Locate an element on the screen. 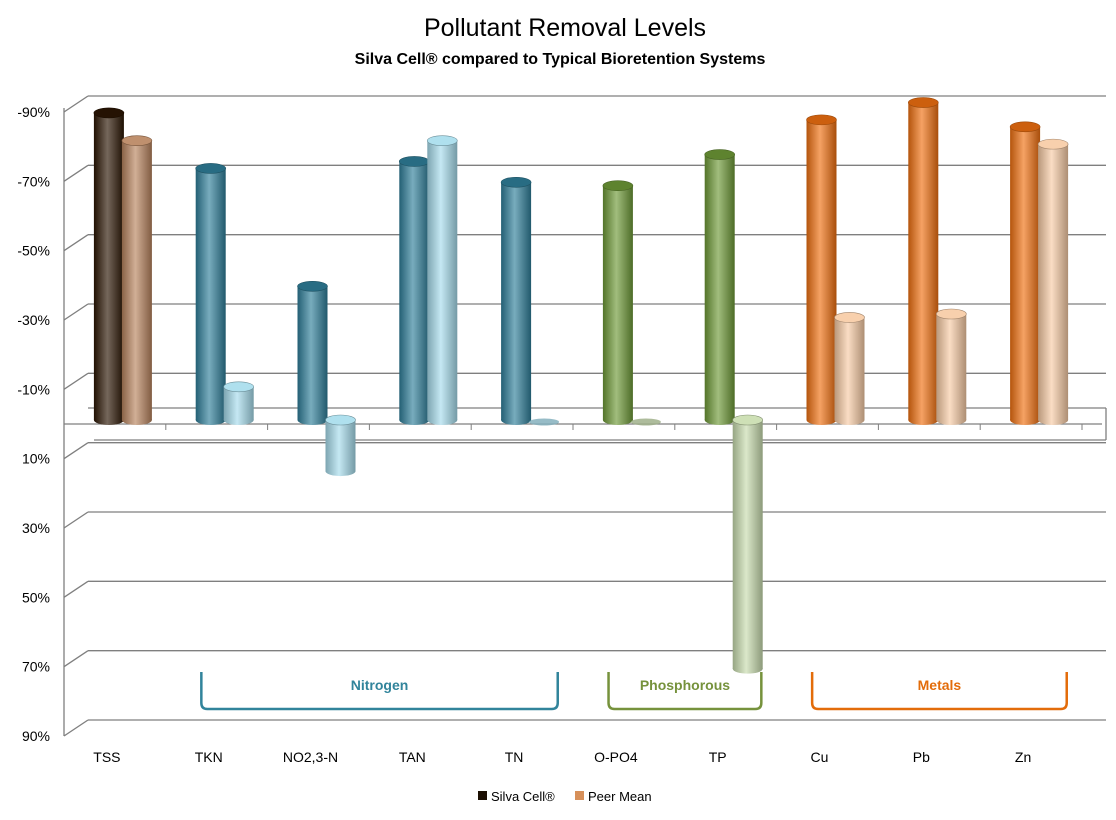 The height and width of the screenshot is (820, 1116). y-tick-label: 10% is located at coordinates (36, 459).